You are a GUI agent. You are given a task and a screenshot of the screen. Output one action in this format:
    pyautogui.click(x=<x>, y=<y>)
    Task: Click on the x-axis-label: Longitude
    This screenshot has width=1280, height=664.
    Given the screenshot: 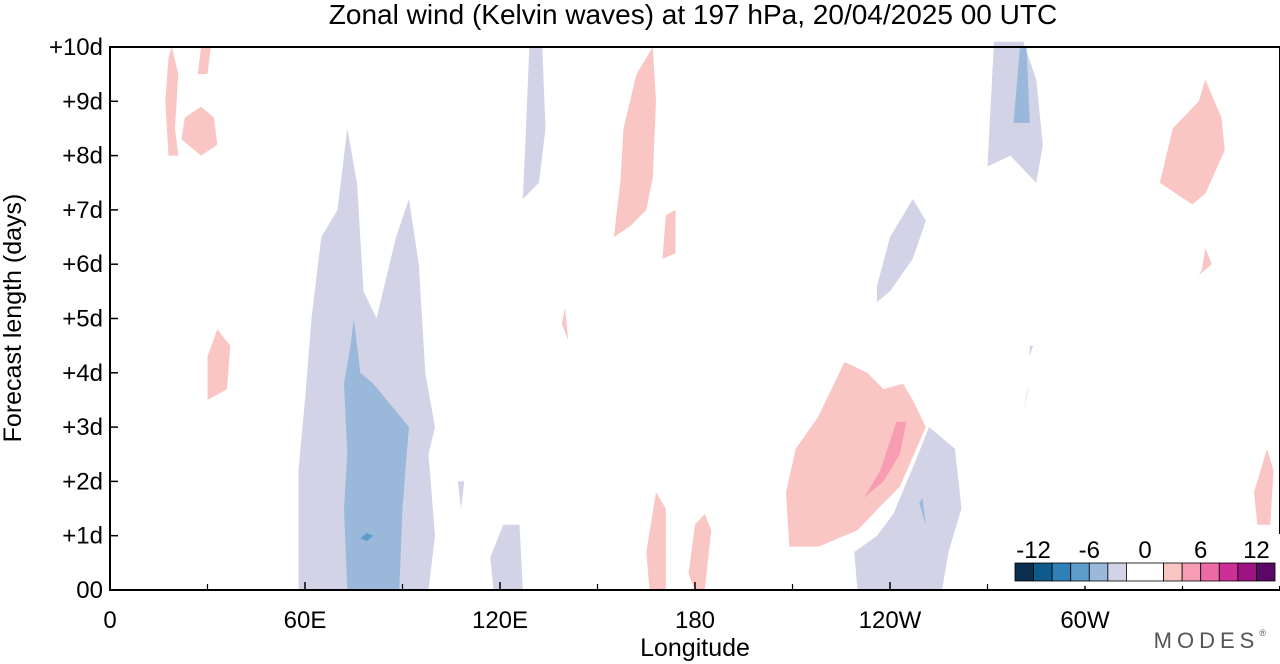 What is the action you would take?
    pyautogui.click(x=695, y=648)
    